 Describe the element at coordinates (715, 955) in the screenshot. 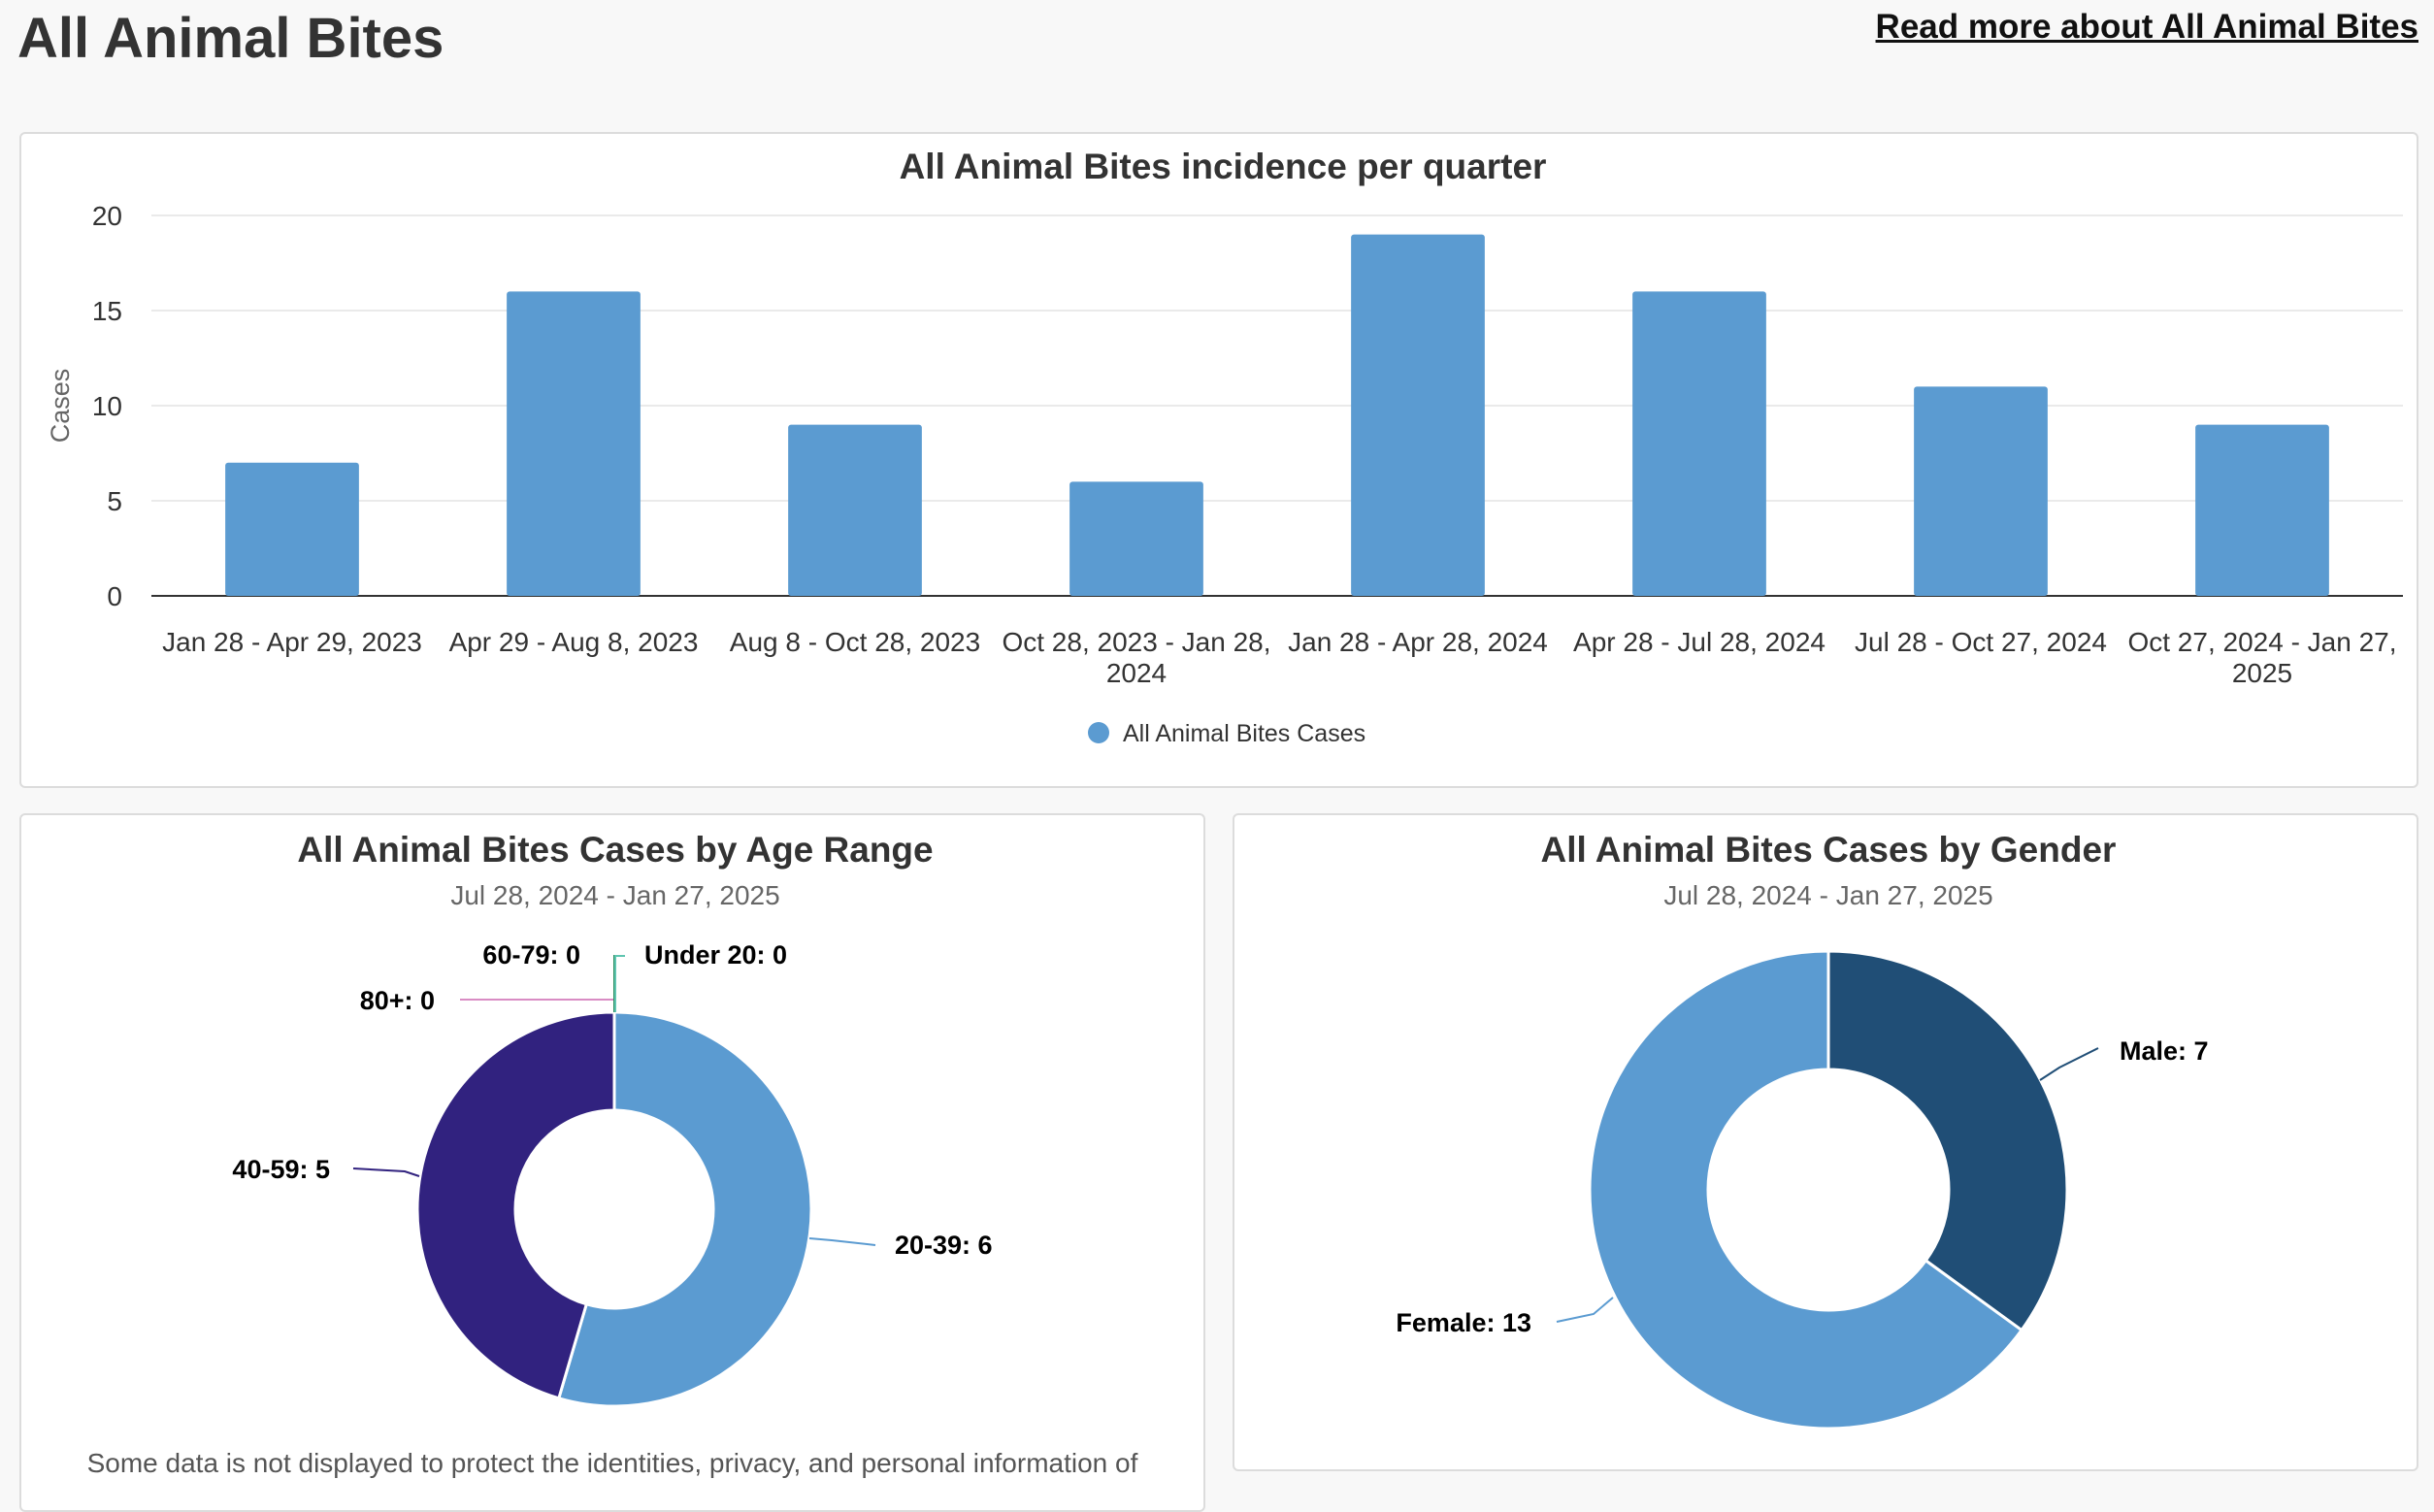

I see `slice-label: Under 20: 0` at that location.